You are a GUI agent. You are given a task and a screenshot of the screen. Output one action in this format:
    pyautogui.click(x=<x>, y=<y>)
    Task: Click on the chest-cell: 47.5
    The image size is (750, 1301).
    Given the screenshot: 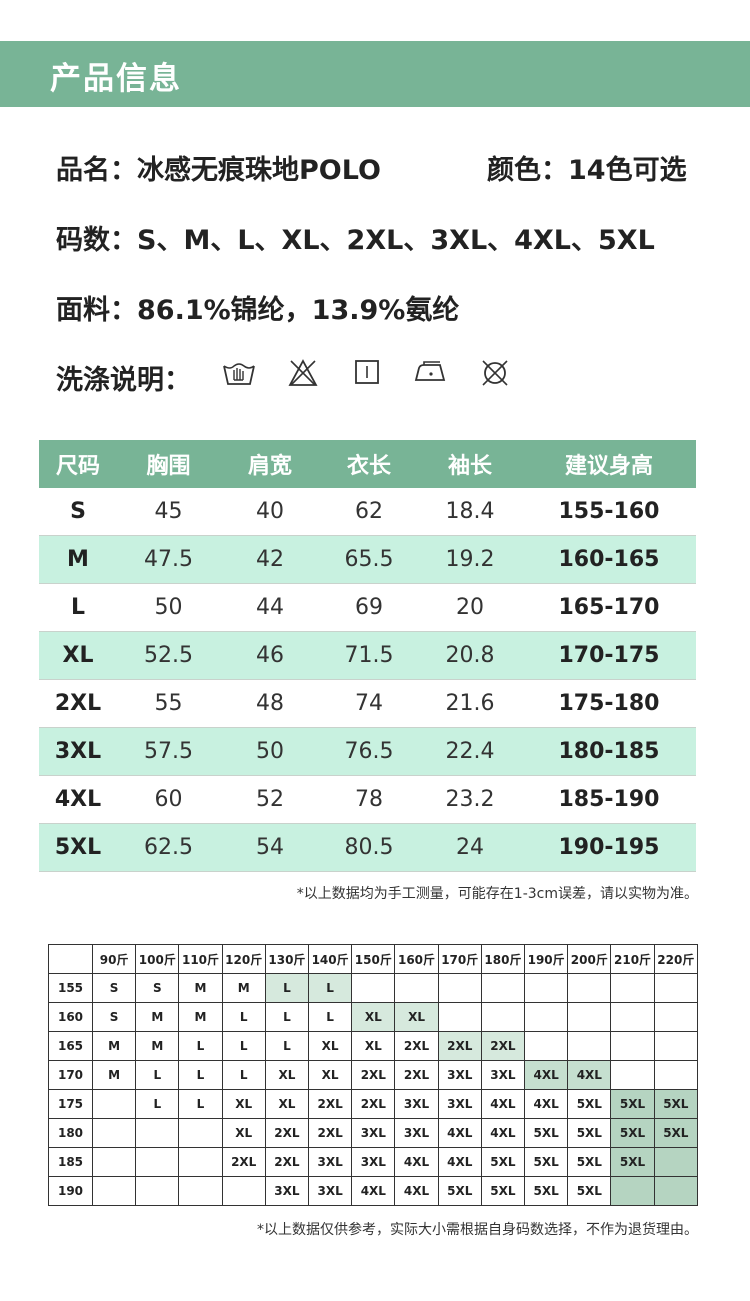 What is the action you would take?
    pyautogui.click(x=168, y=559)
    